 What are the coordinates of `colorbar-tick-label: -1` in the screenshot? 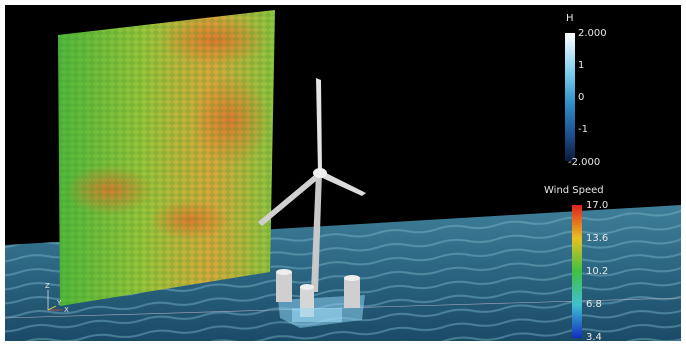 It's located at (583, 129).